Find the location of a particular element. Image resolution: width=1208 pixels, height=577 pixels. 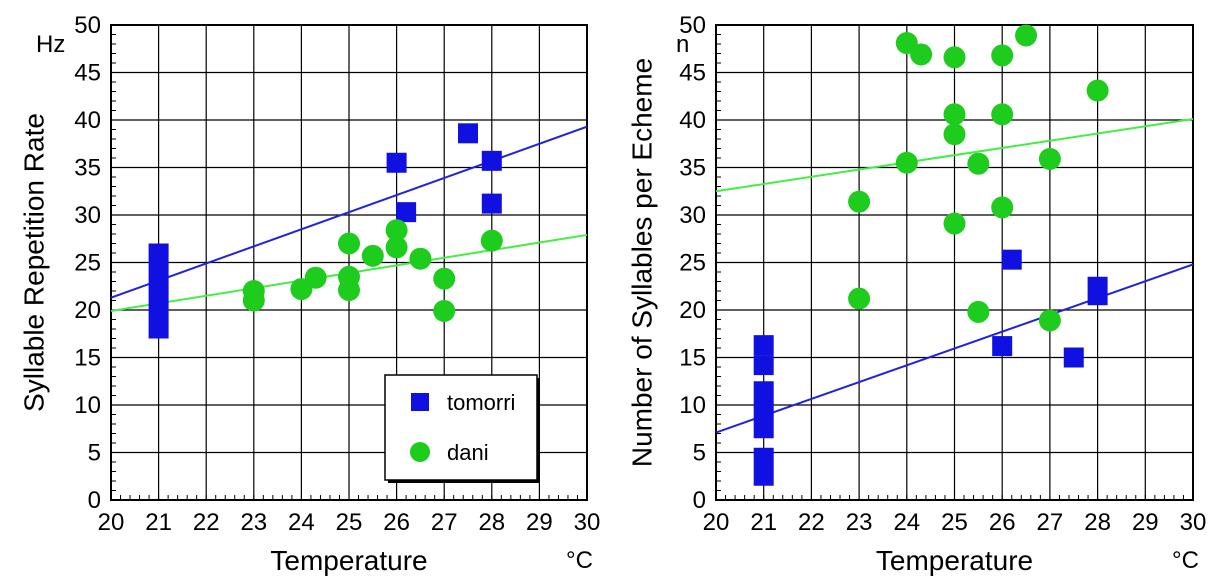

y-axis-label: Syllable Repetition Rate is located at coordinates (33, 262).